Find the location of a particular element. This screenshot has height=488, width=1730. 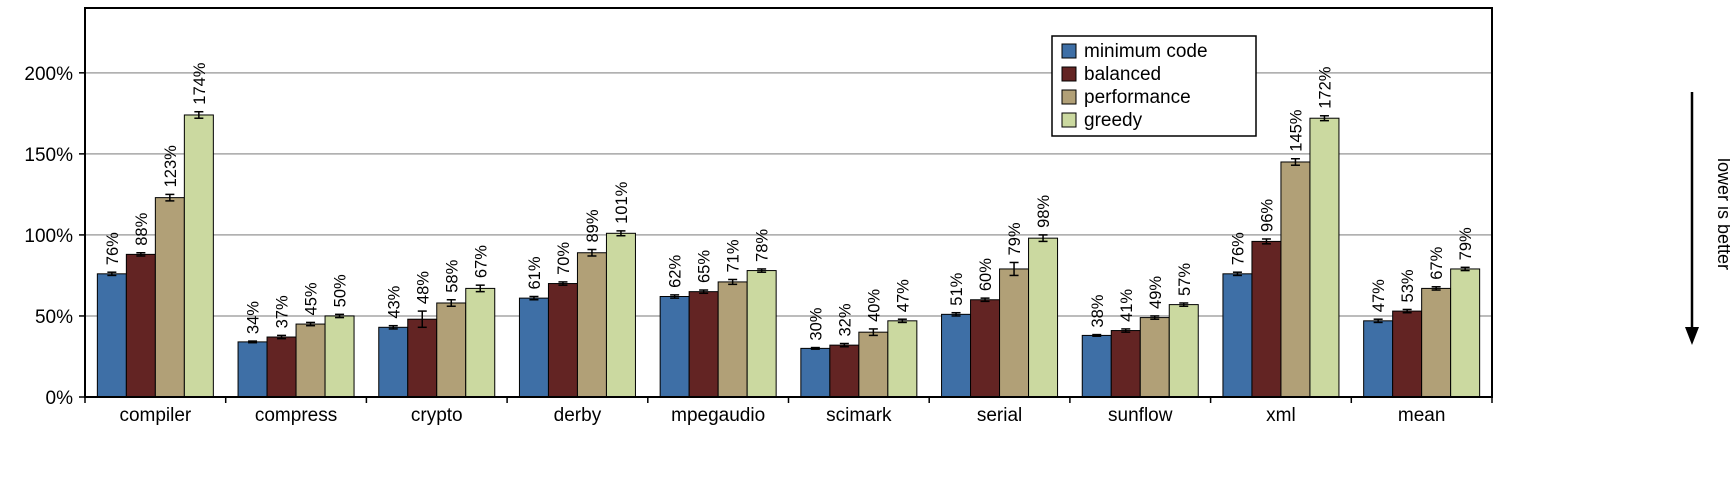

bar-mpegaudio-performance is located at coordinates (732, 339).